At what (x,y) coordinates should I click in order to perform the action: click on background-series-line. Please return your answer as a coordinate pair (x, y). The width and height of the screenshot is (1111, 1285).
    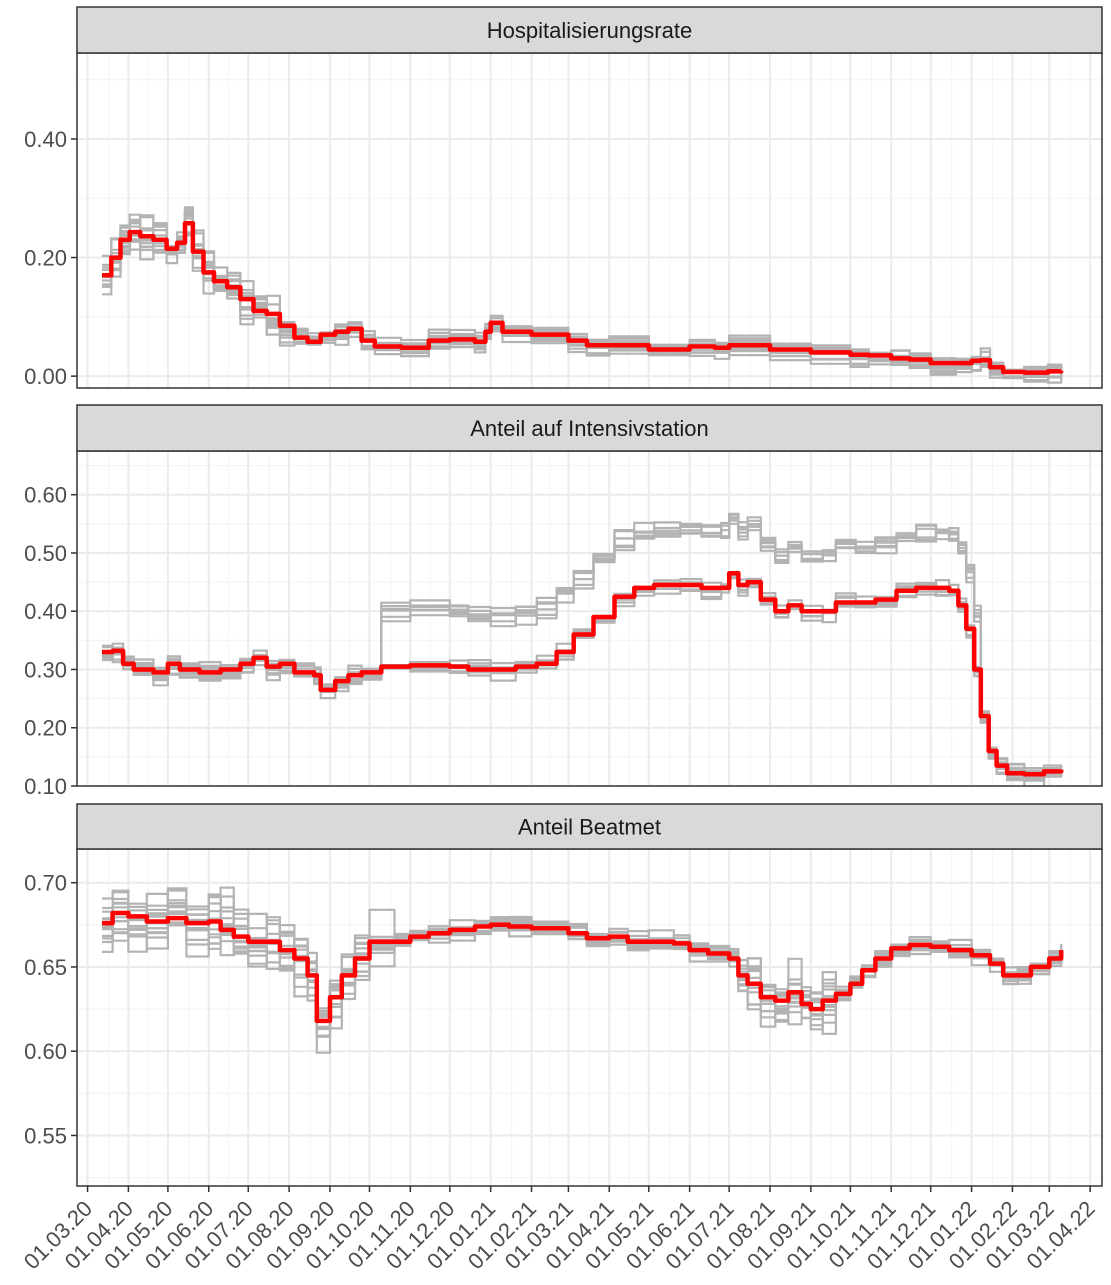
    Looking at the image, I should click on (582, 963).